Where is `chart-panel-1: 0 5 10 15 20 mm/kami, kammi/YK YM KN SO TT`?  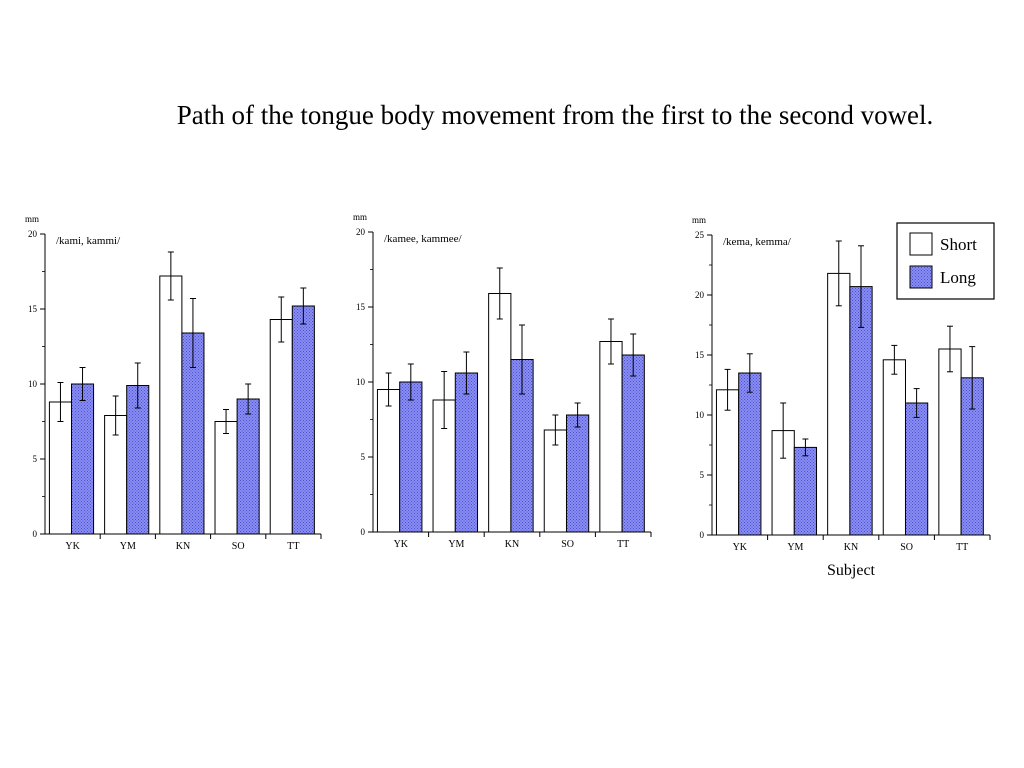 chart-panel-1: 0 5 10 15 20 mm/kami, kammi/YK YM KN SO TT is located at coordinates (173, 383).